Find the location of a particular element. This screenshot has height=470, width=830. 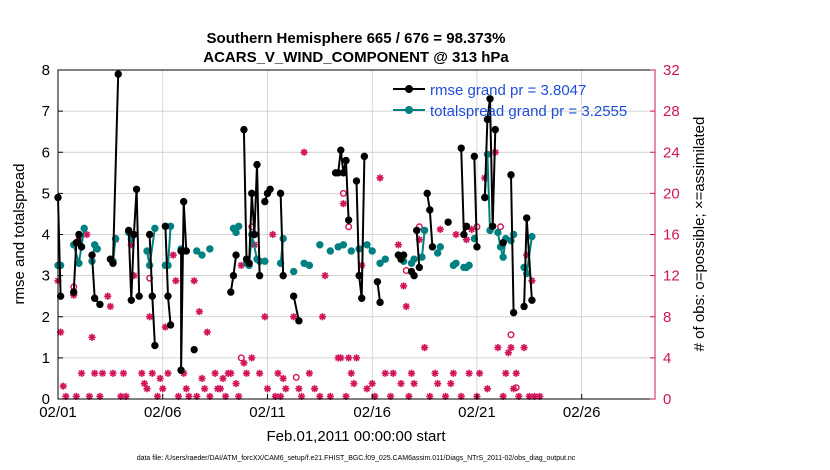

x-tick-label-1: 02/06 is located at coordinates (163, 412).